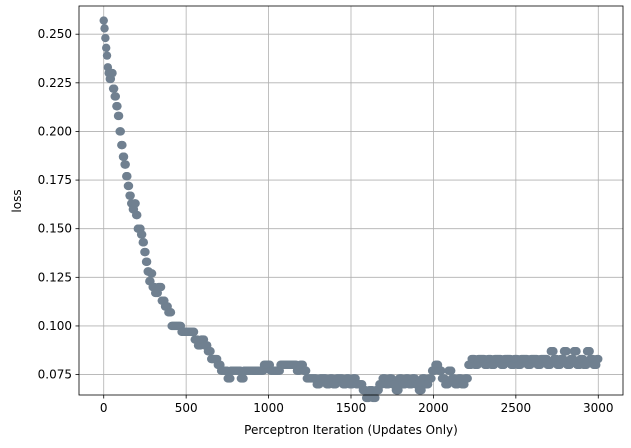  I want to click on x-tick-label: 500, so click(186, 408).